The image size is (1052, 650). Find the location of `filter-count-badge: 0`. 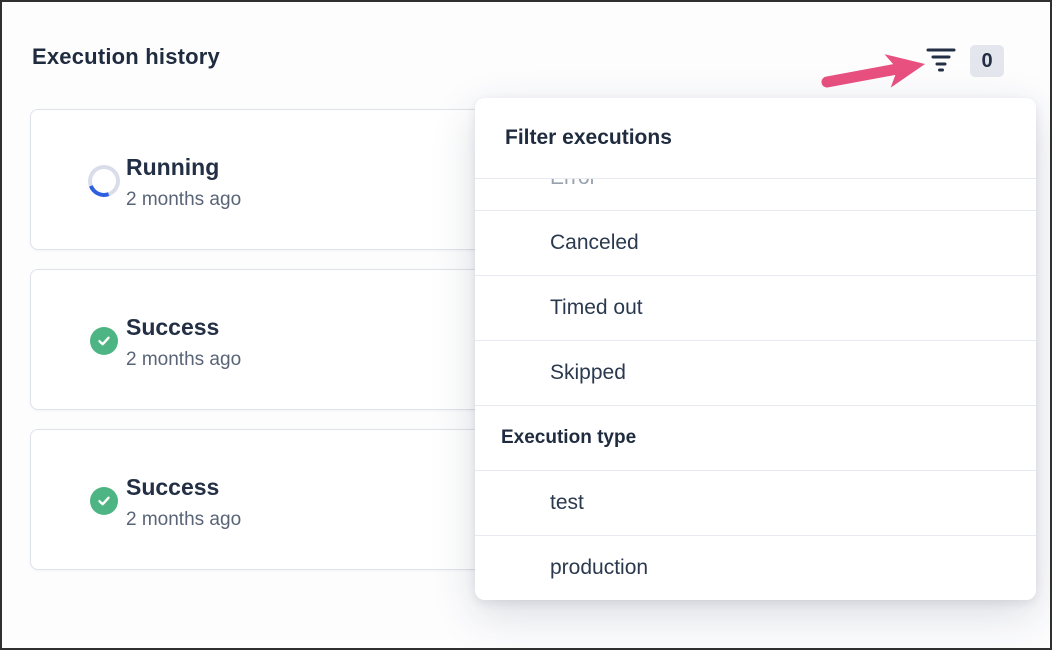

filter-count-badge: 0 is located at coordinates (987, 61).